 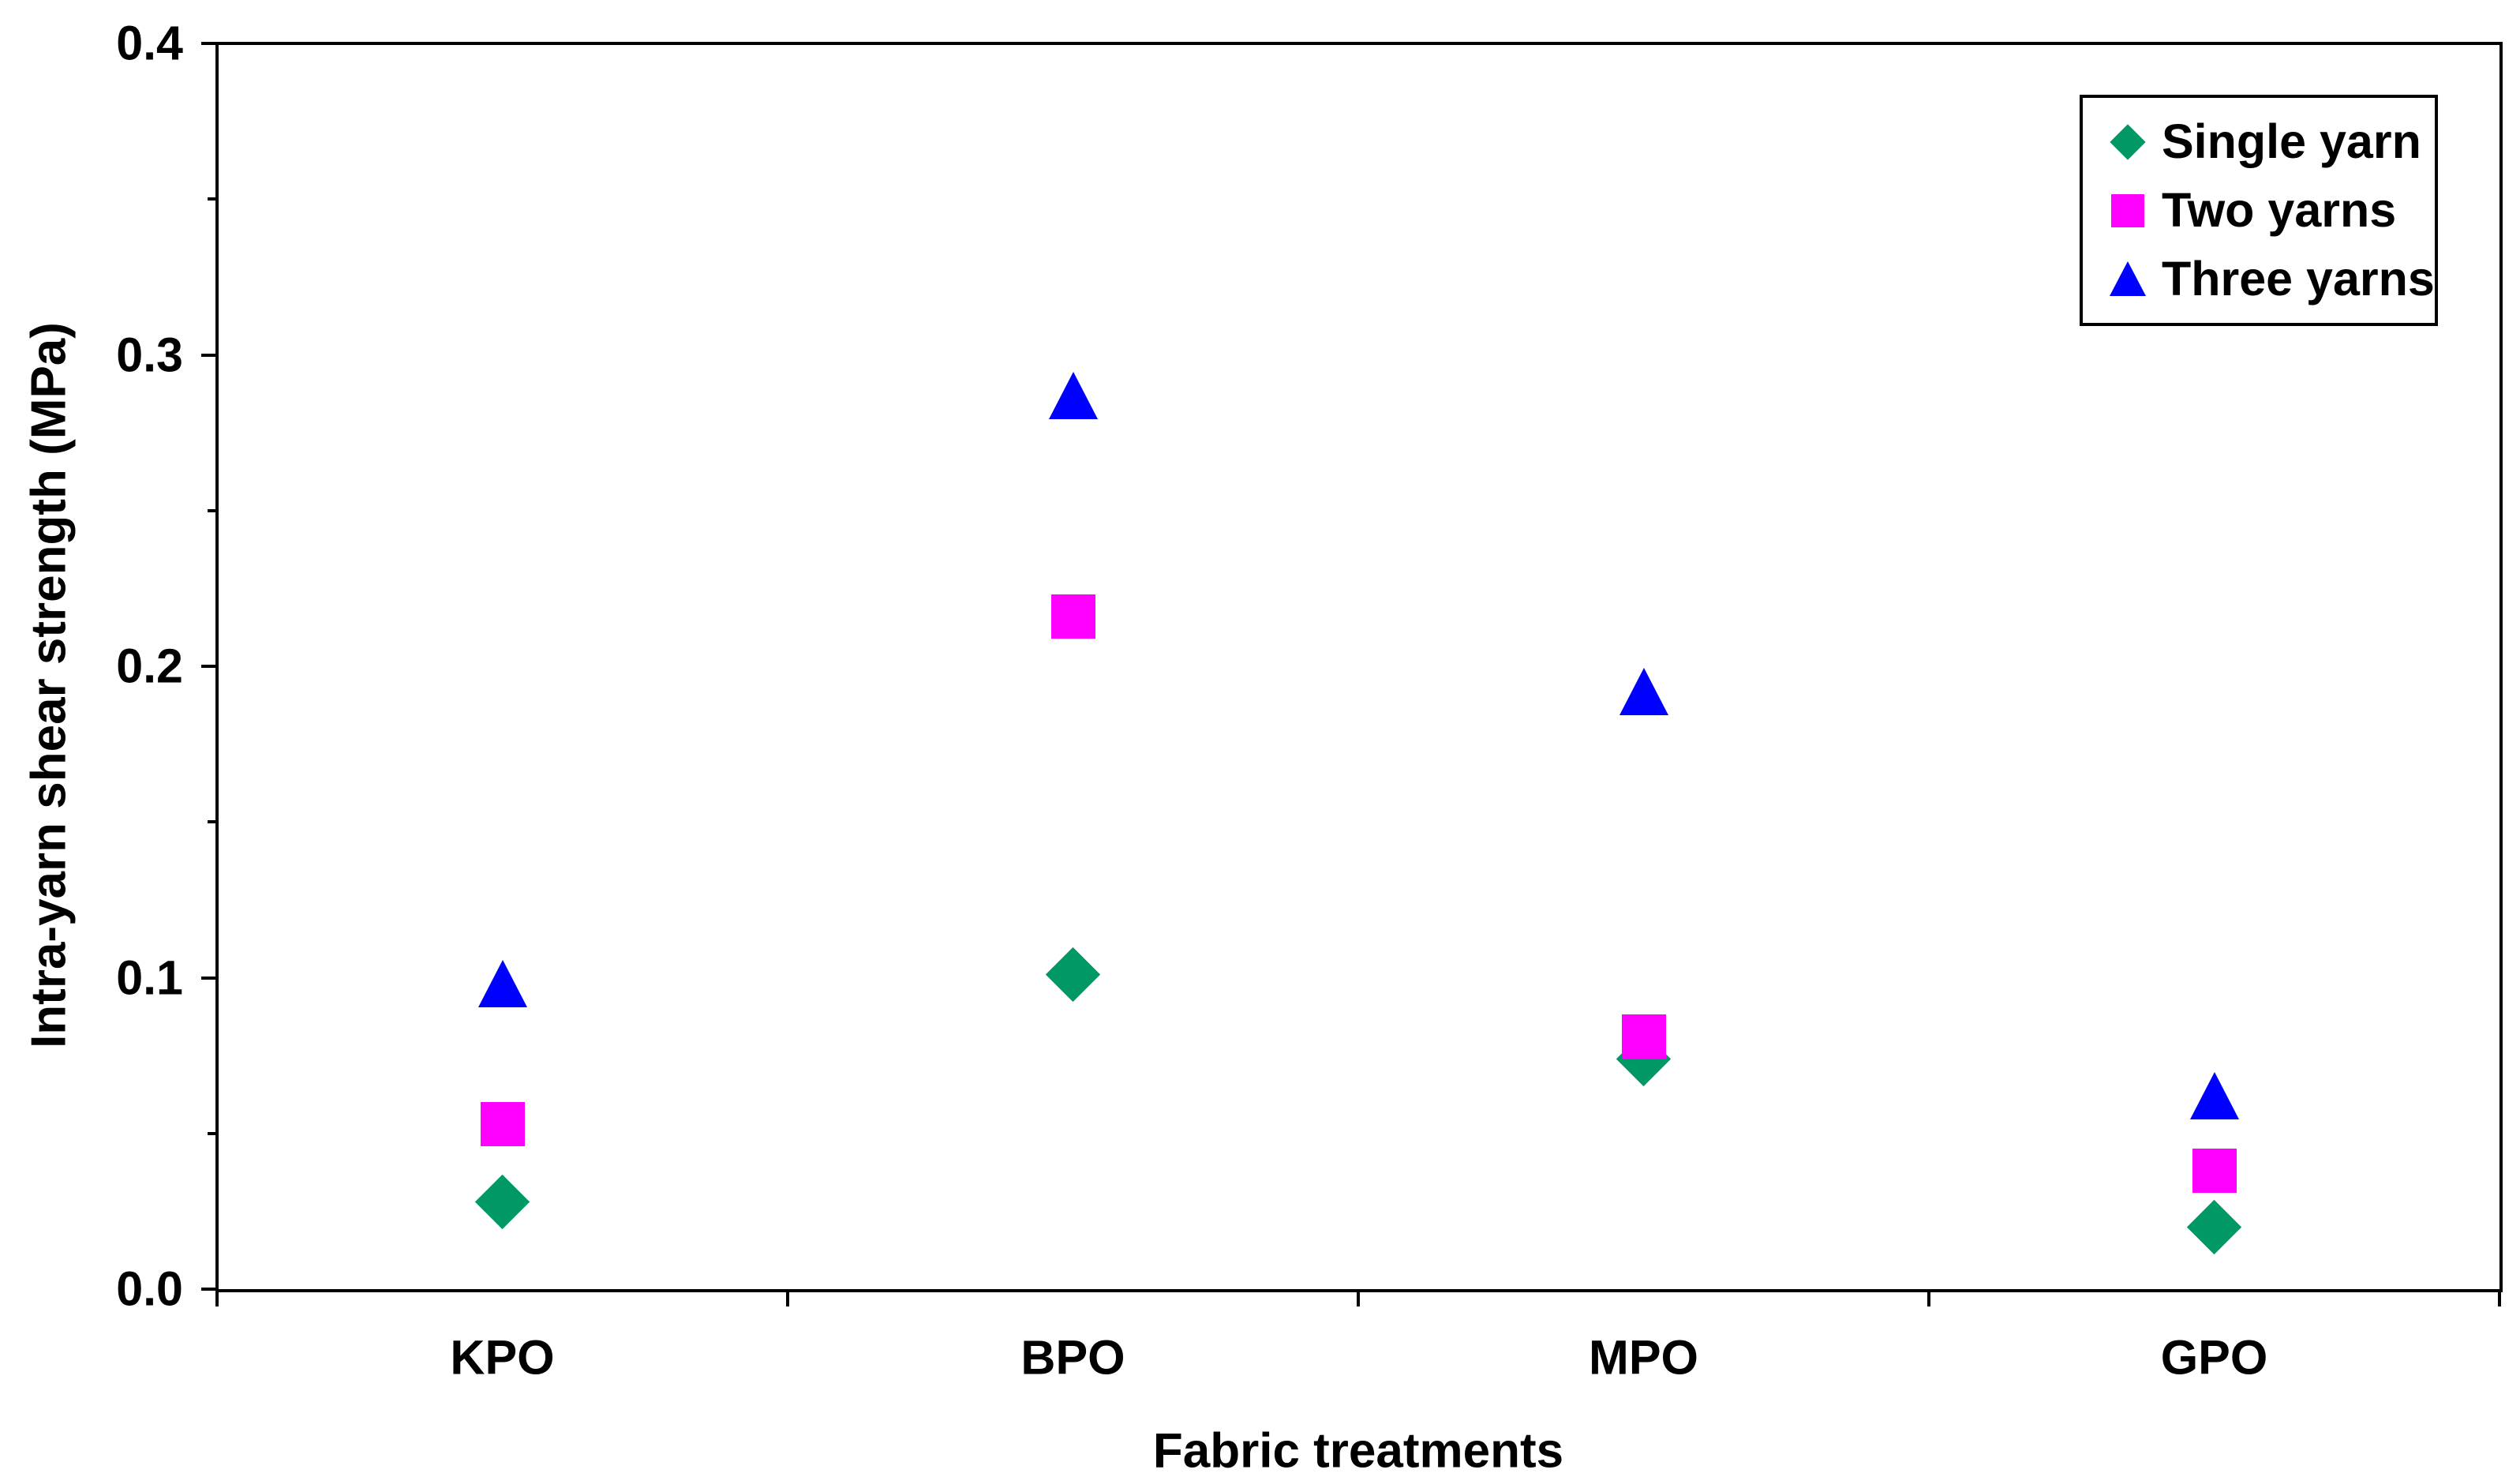 What do you see at coordinates (149, 43) in the screenshot?
I see `y-axis-tick-label: 0.4` at bounding box center [149, 43].